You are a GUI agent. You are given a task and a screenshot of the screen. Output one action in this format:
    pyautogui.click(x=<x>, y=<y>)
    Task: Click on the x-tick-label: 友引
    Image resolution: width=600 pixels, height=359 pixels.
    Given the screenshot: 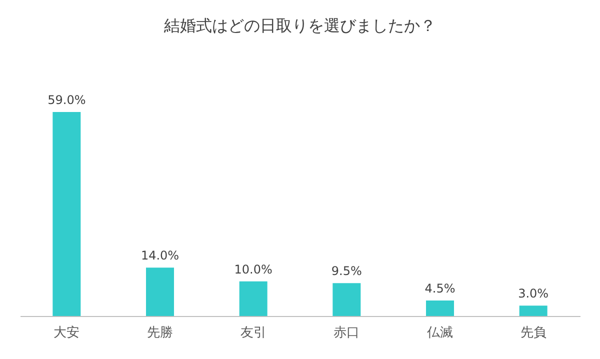 What is the action you would take?
    pyautogui.click(x=253, y=333)
    